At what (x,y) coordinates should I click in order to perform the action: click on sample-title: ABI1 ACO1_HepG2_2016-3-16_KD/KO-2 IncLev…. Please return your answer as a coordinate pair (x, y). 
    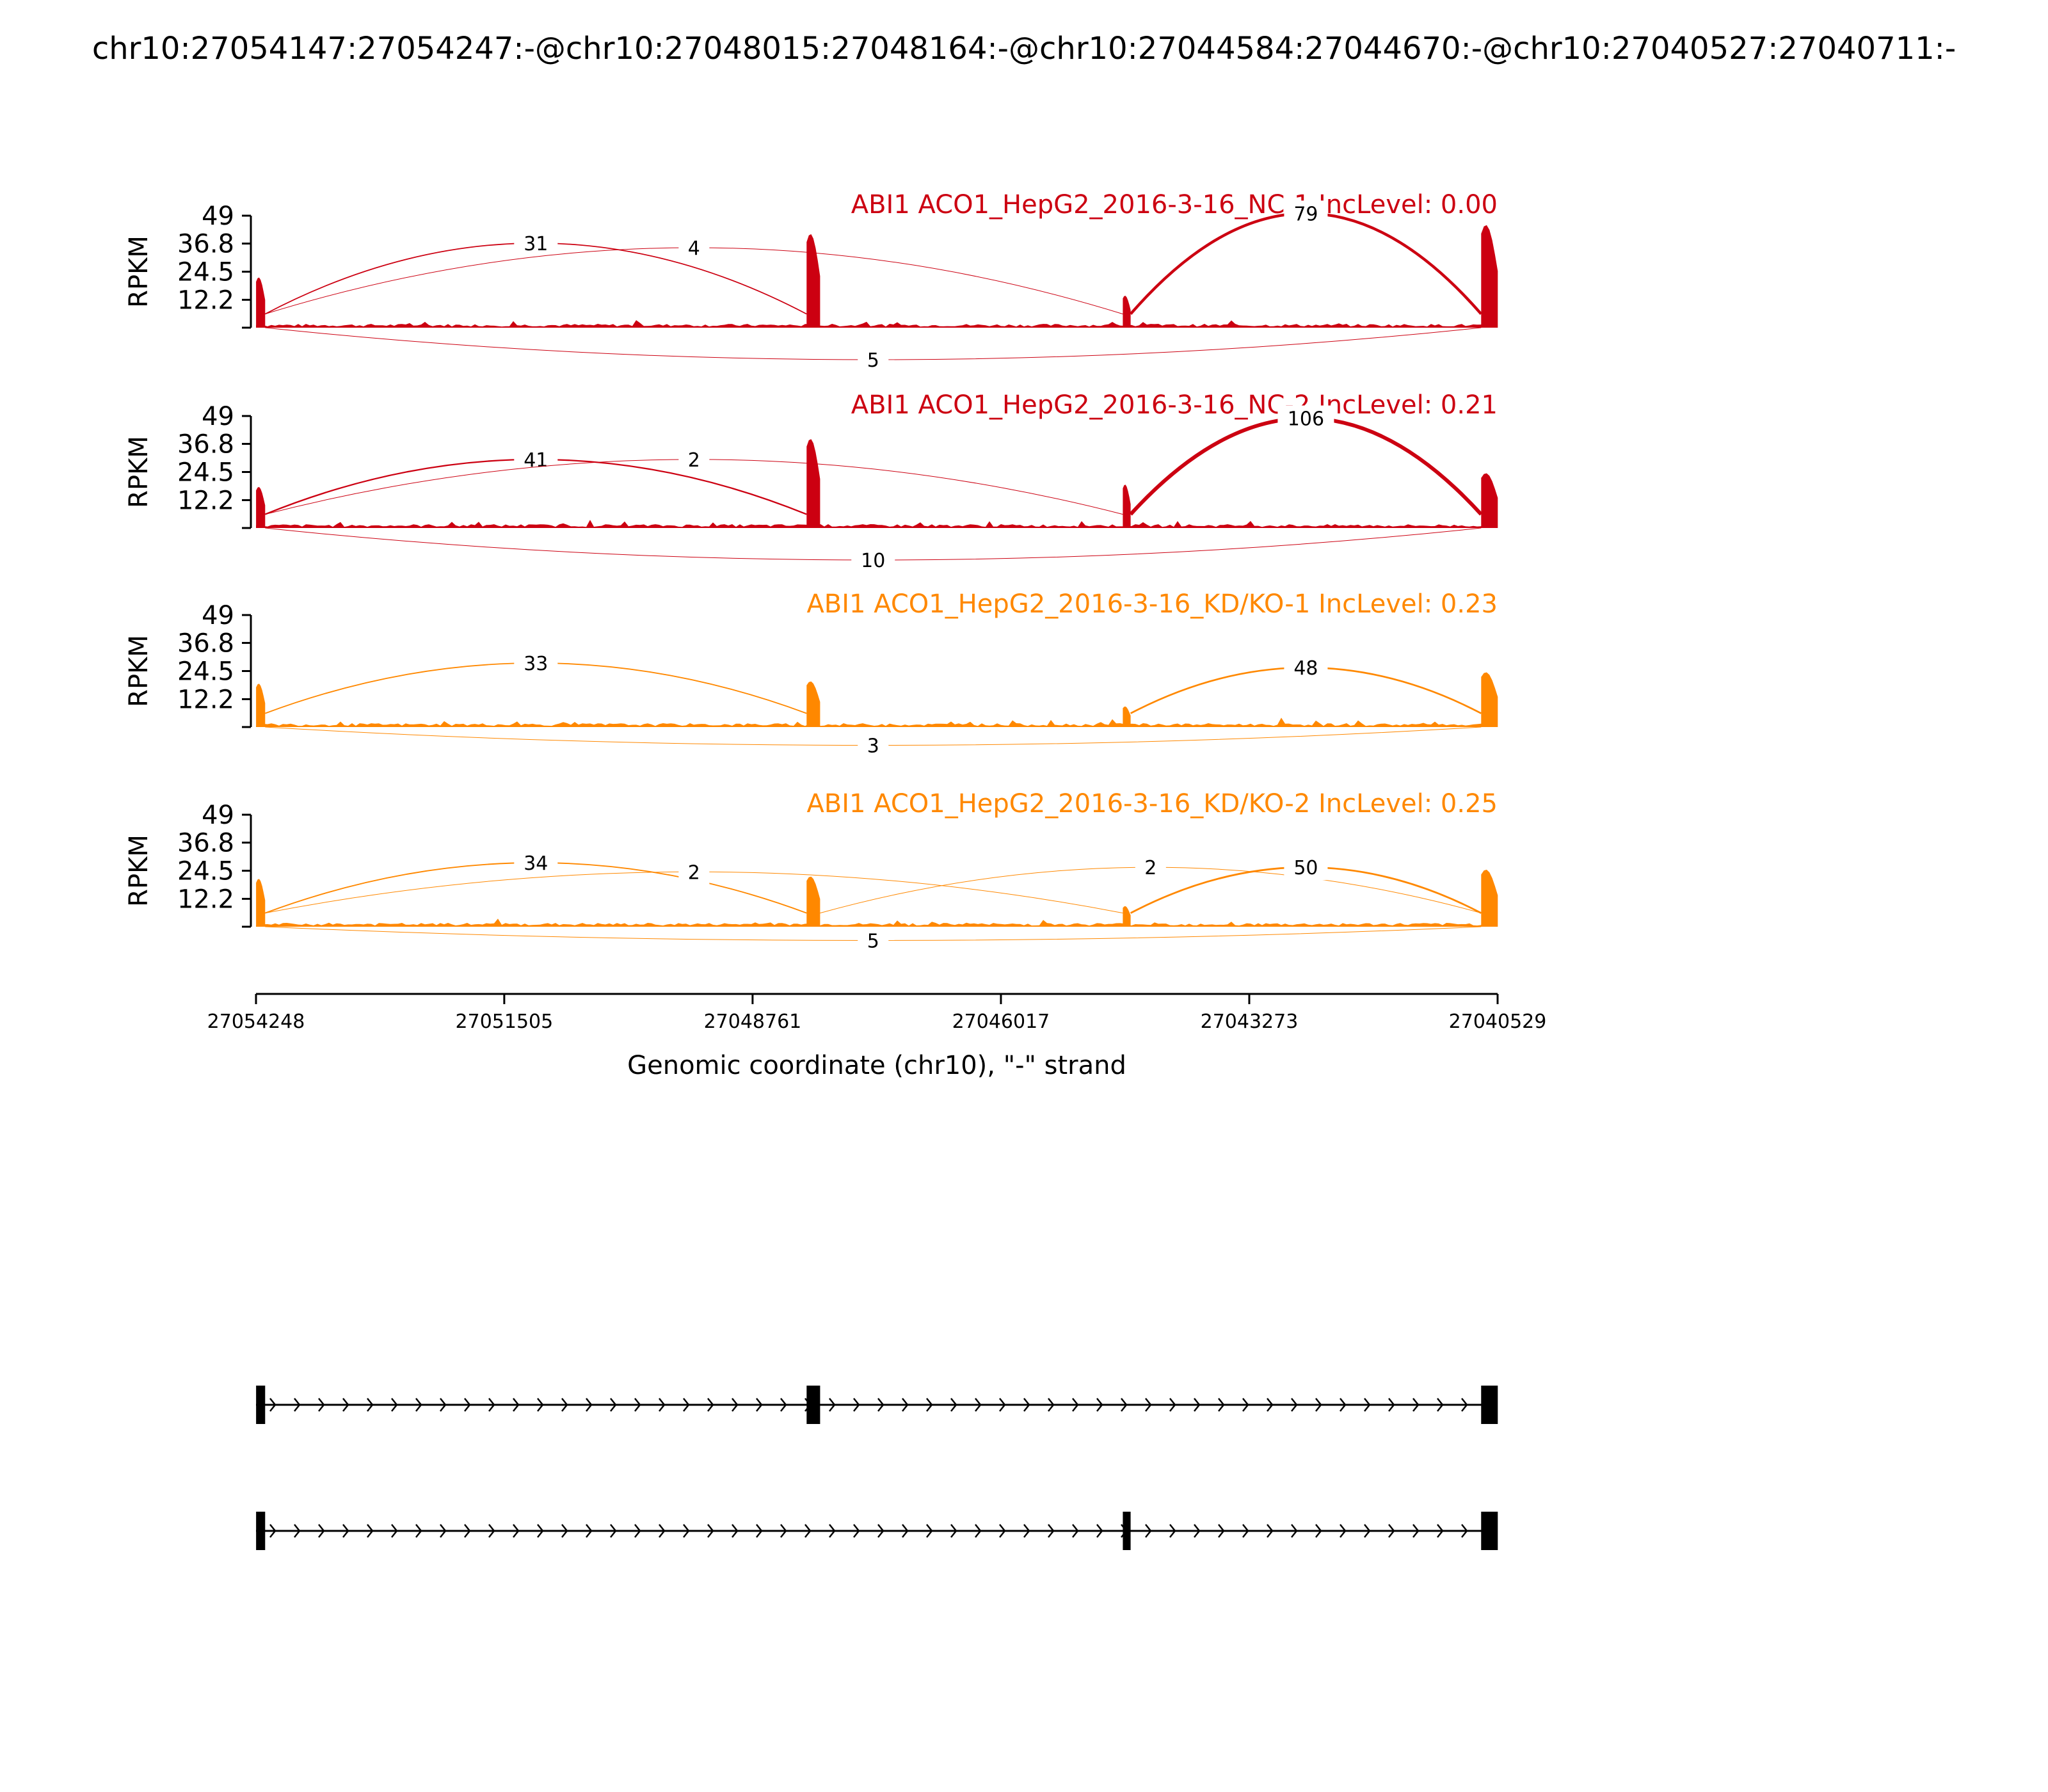
    Looking at the image, I should click on (1152, 804).